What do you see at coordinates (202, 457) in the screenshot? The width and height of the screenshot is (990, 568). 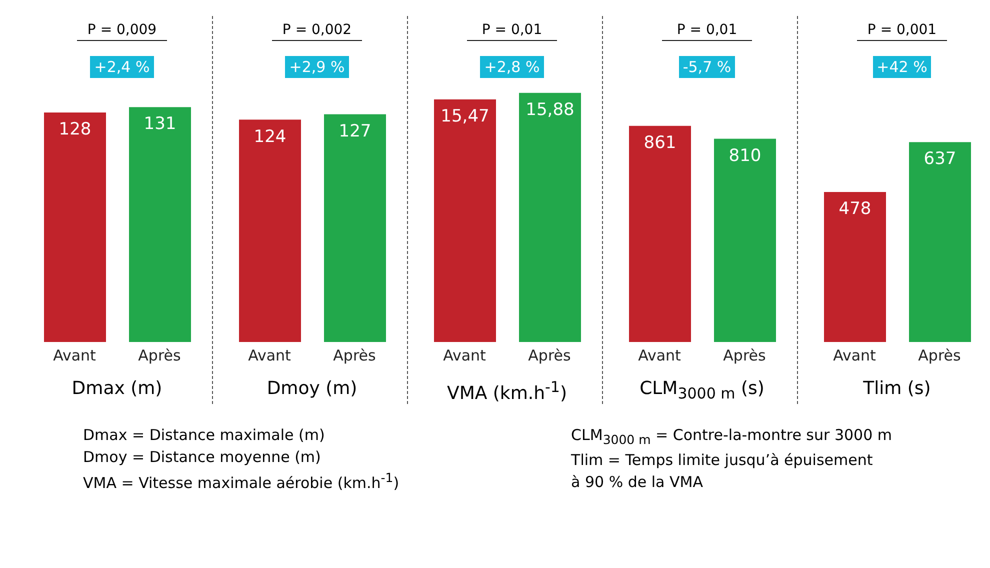 I see `text: Dmoy = Distance moyenne (m)` at bounding box center [202, 457].